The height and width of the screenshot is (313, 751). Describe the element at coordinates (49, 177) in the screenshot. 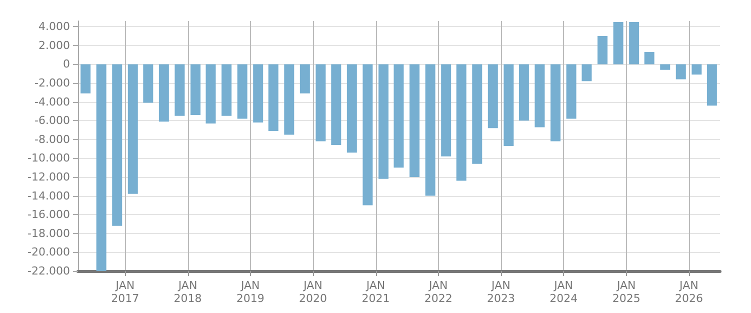

I see `y-tick-label: -12.000` at that location.